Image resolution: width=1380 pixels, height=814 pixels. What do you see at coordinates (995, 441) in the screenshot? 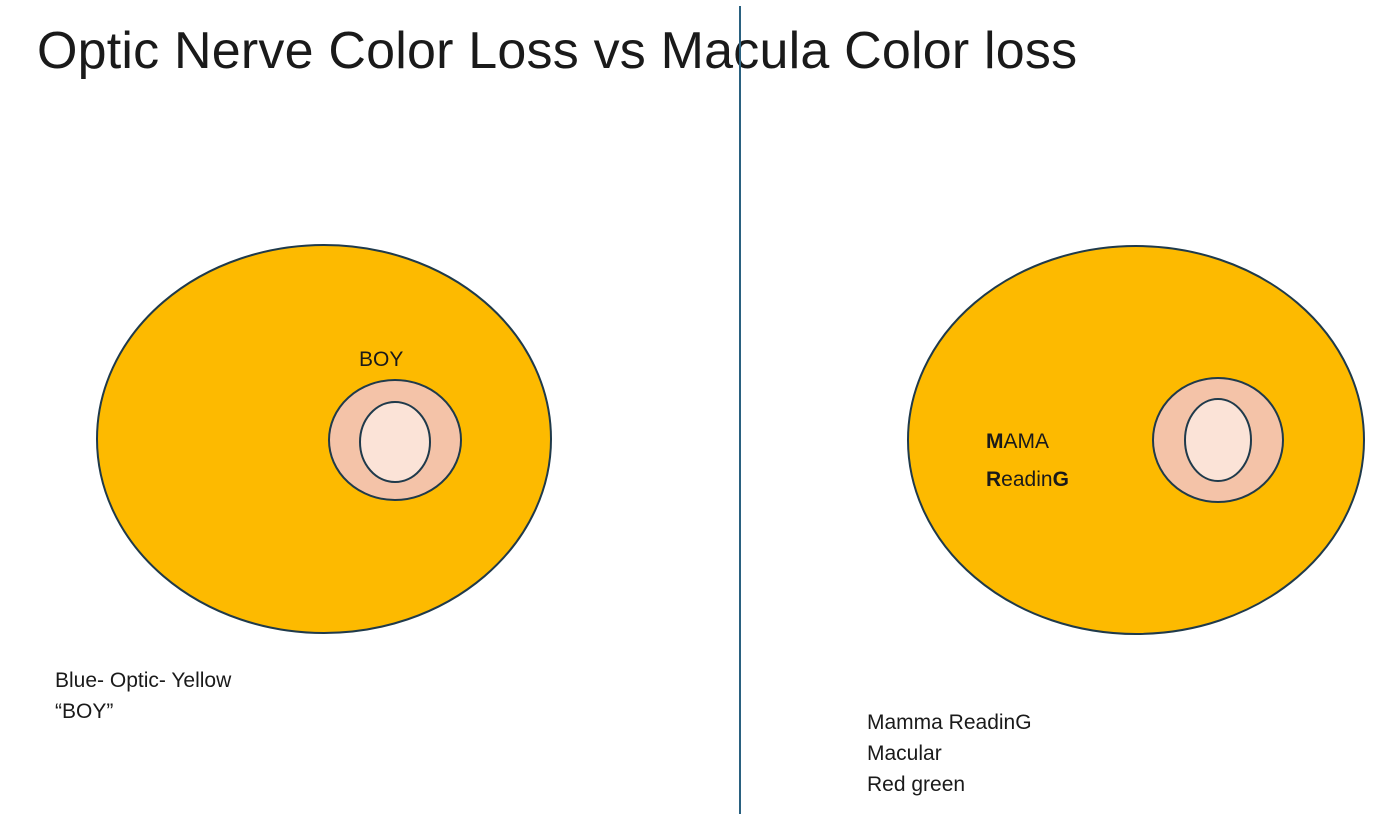
I see `mama-bold-m: M` at bounding box center [995, 441].